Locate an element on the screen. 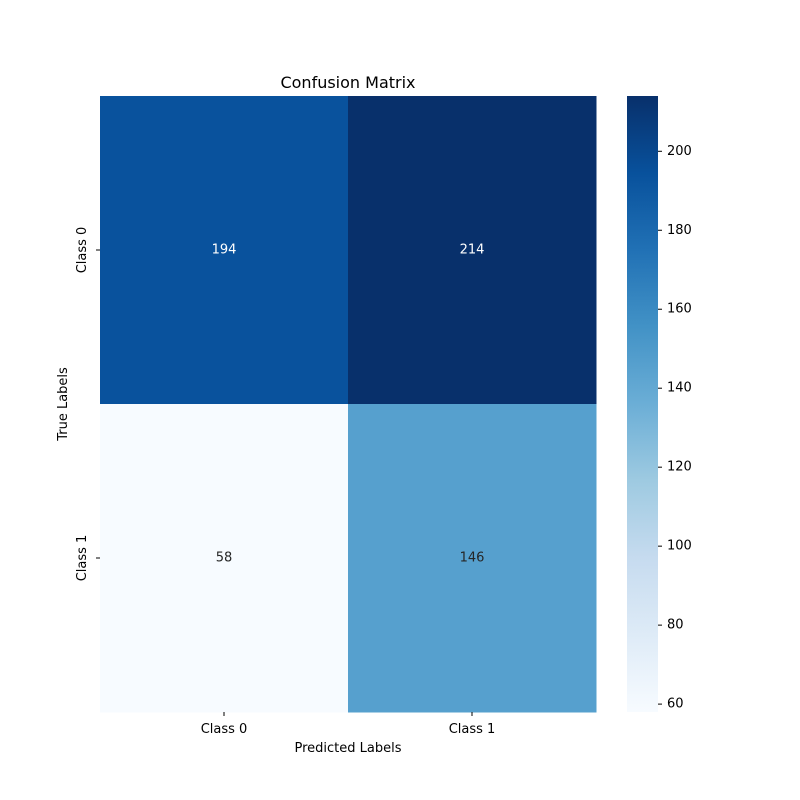 The image size is (800, 800). colorbar is located at coordinates (642, 404).